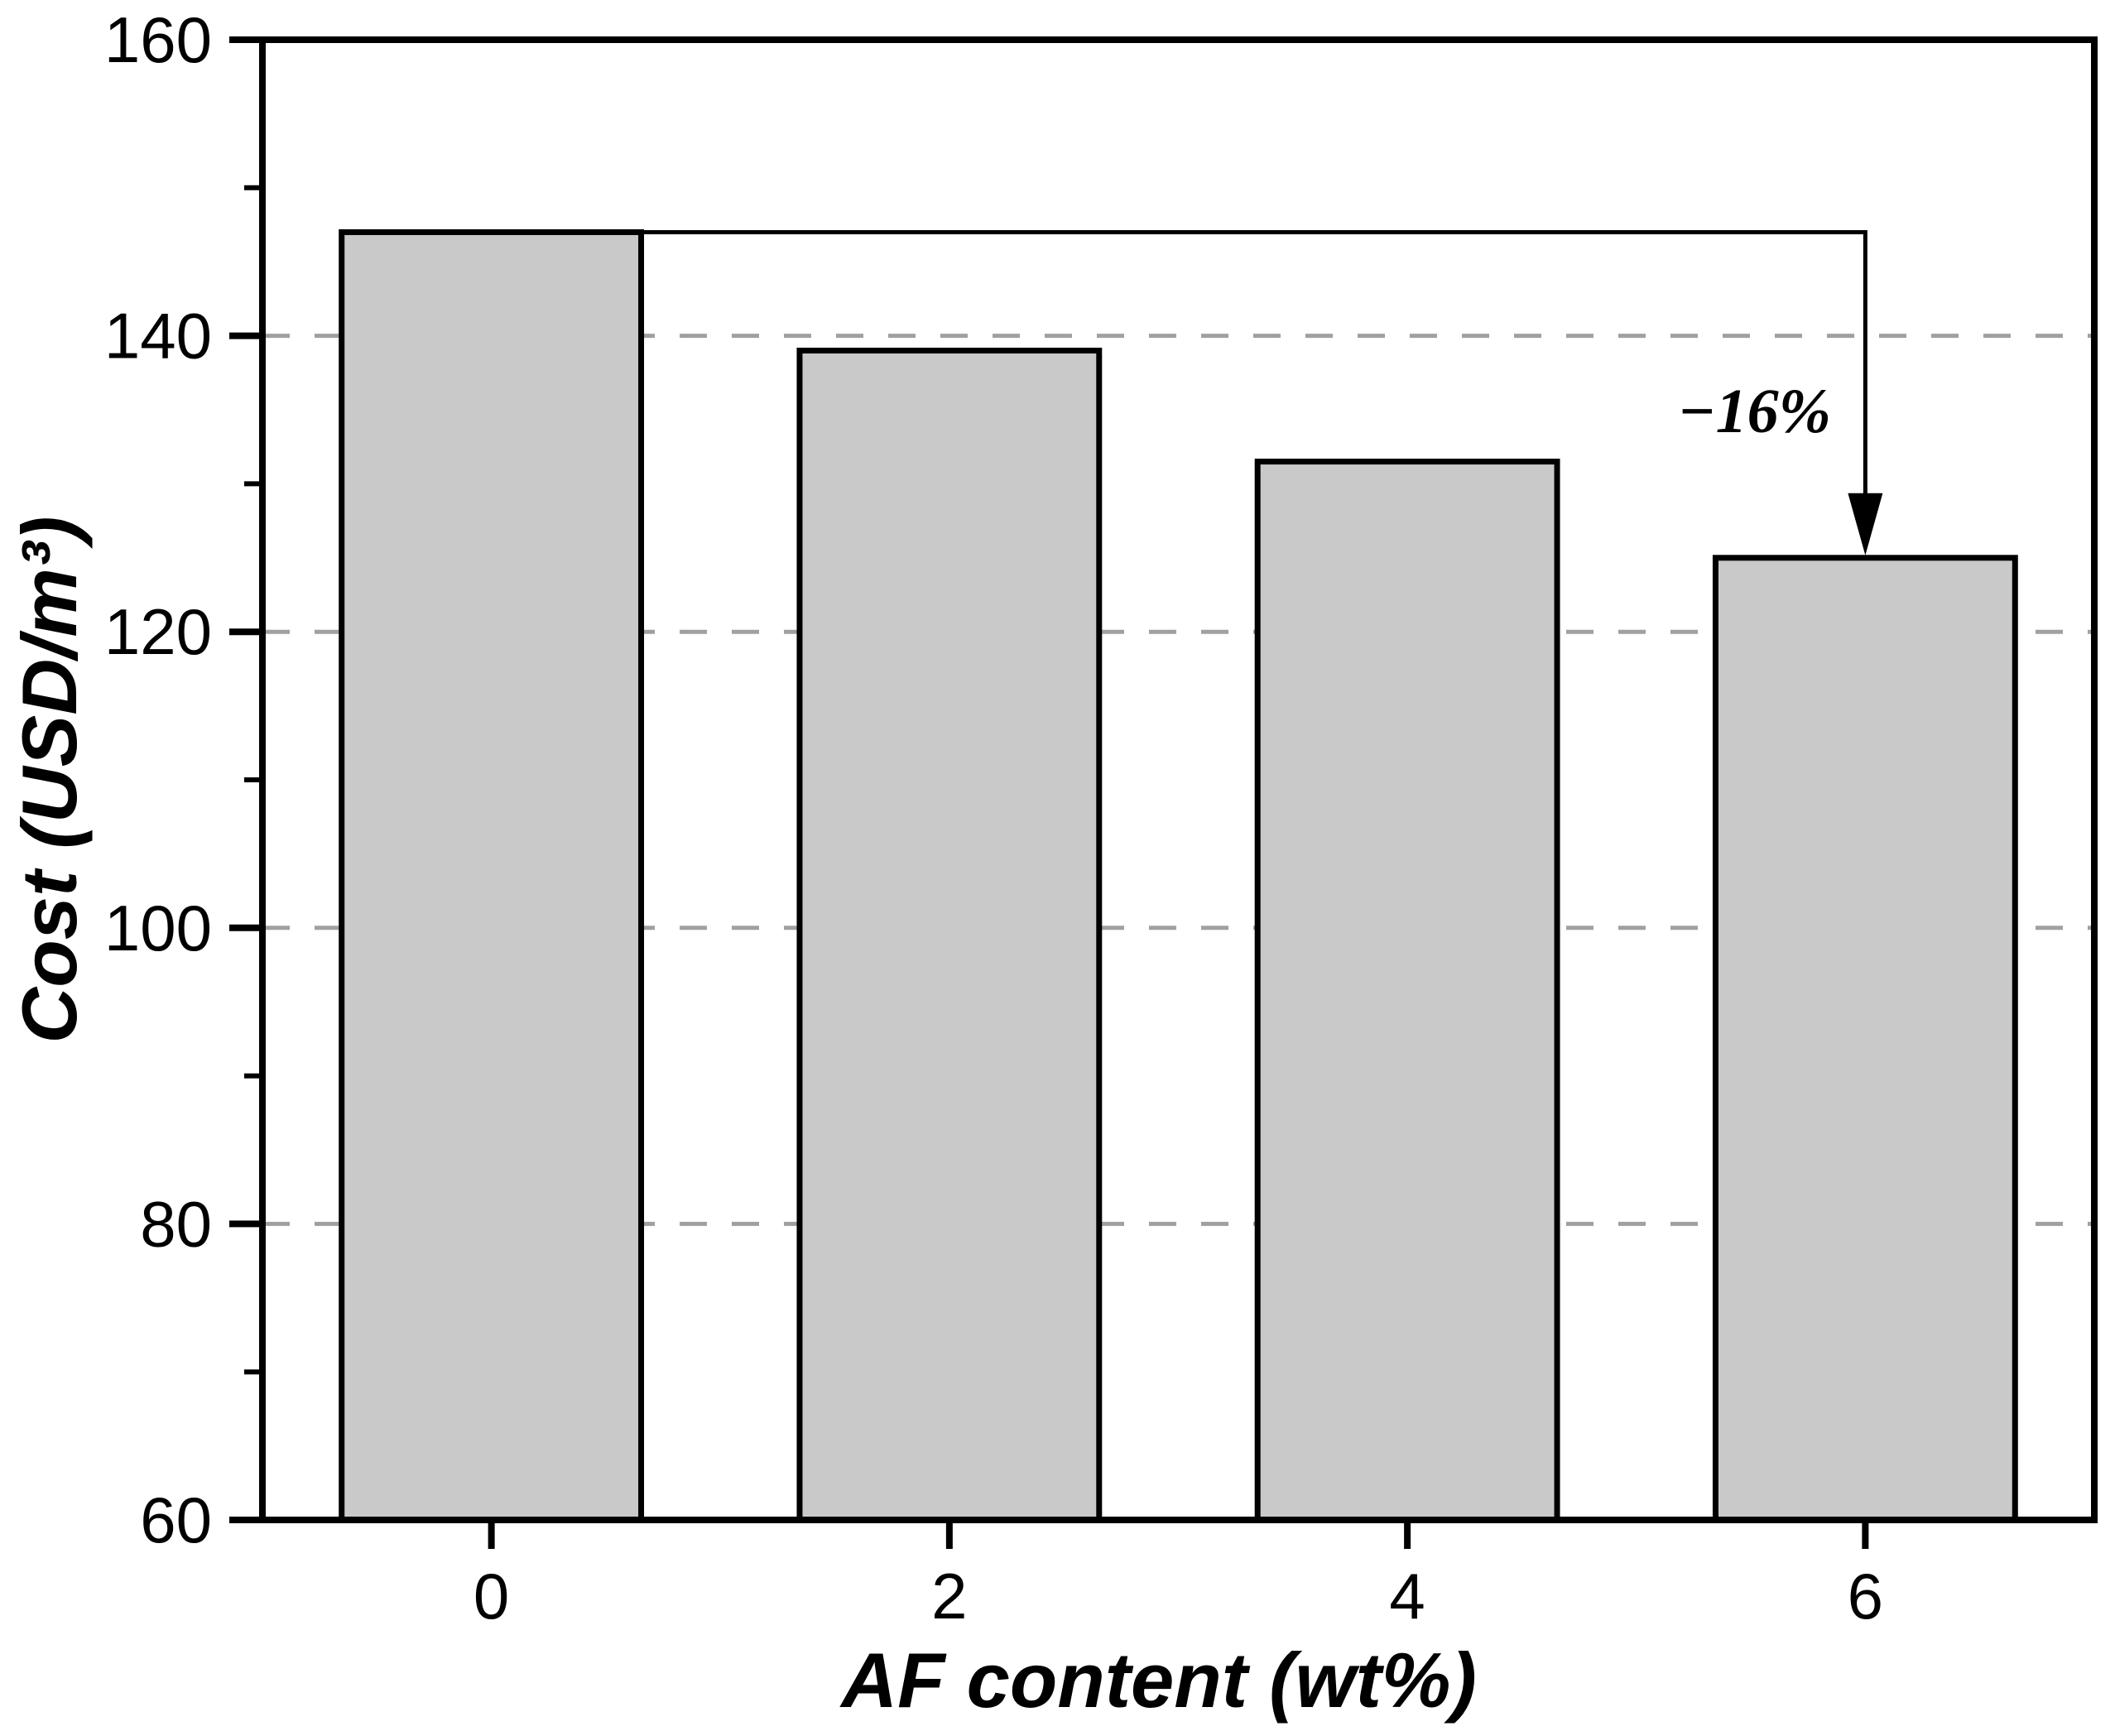 This screenshot has height=1736, width=2115. I want to click on annotation: −16%, so click(1262, 392).